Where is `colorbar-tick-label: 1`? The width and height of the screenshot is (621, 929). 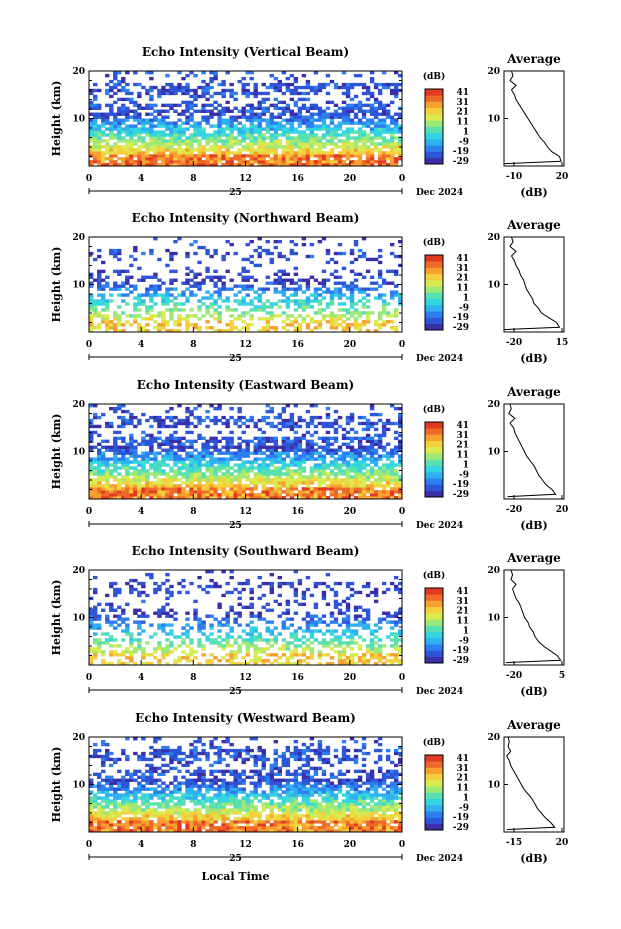 colorbar-tick-label: 1 is located at coordinates (466, 298).